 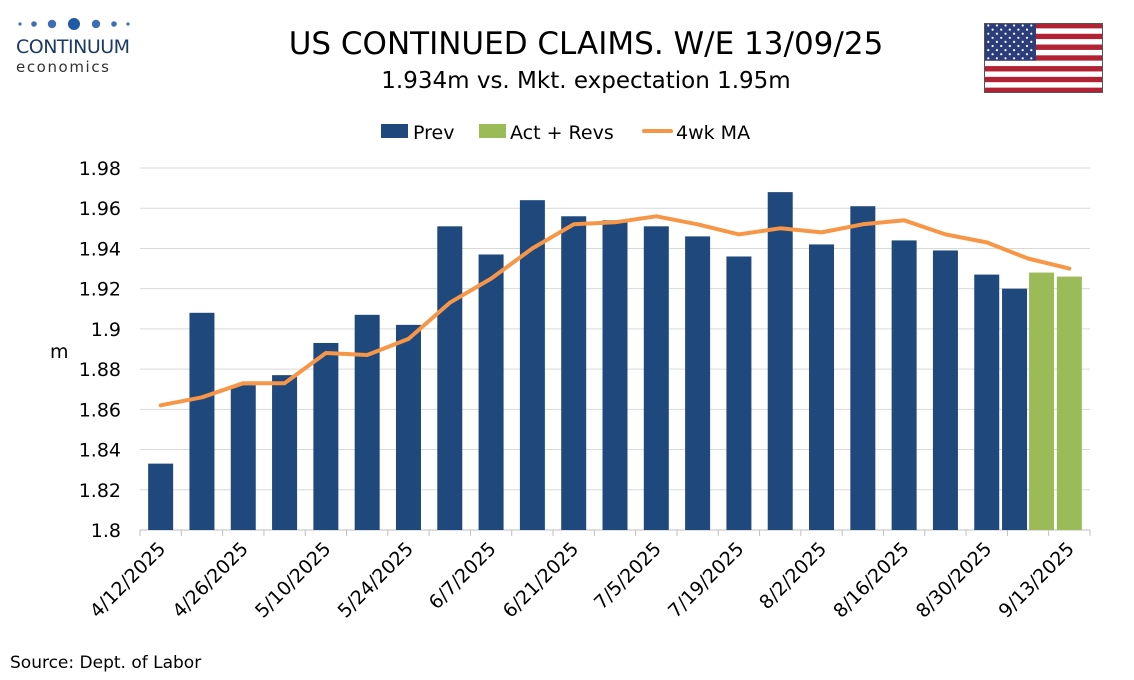 What do you see at coordinates (63, 67) in the screenshot?
I see `logo-tagline: economics` at bounding box center [63, 67].